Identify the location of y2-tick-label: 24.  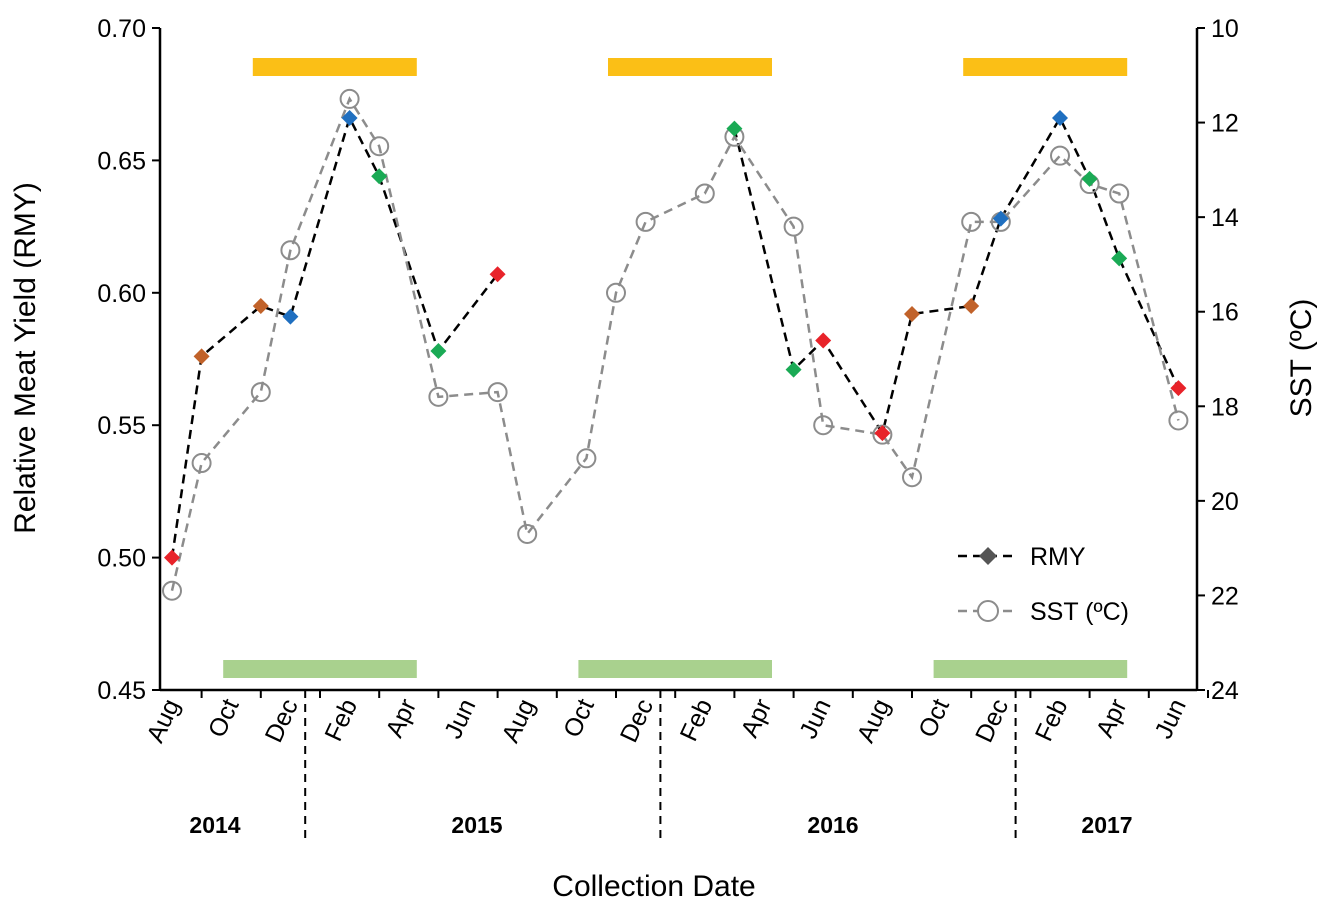
(1225, 691).